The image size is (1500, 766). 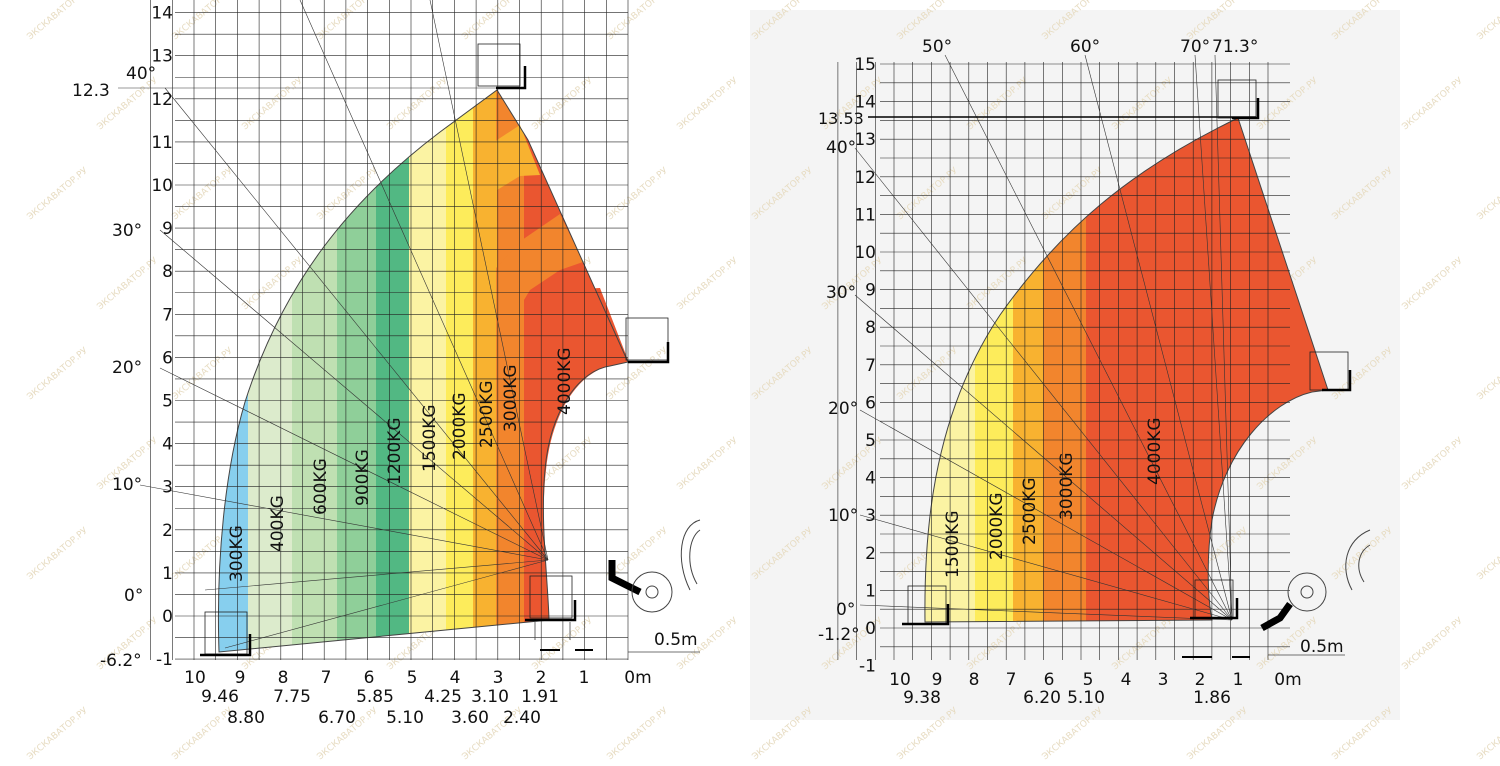 I want to click on left-fork-left, so click(x=226, y=645).